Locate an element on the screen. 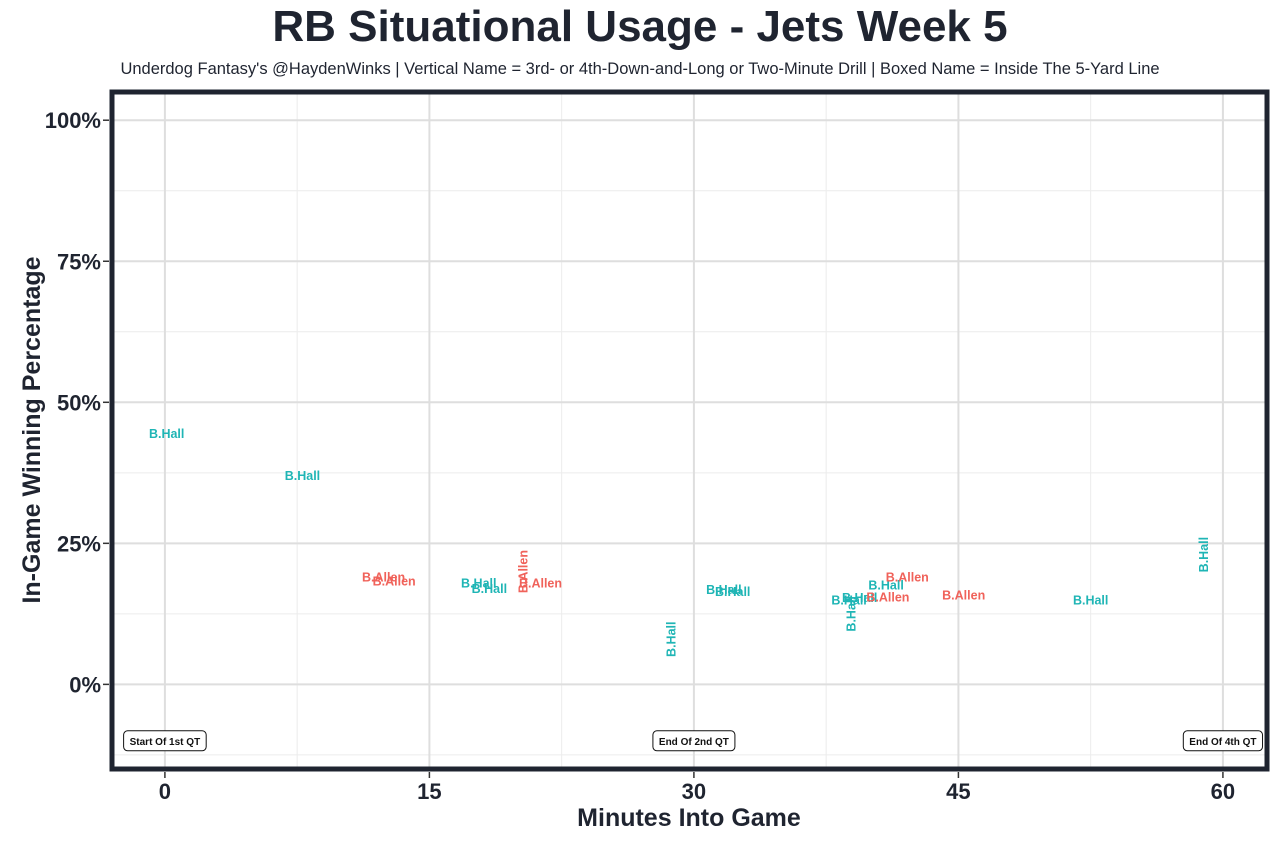 The height and width of the screenshot is (842, 1280). quarter-annotation: End Of 2nd QT is located at coordinates (694, 741).